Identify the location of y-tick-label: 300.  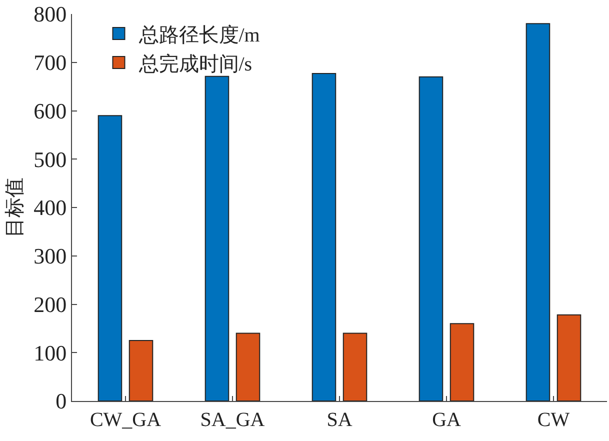
(50, 256).